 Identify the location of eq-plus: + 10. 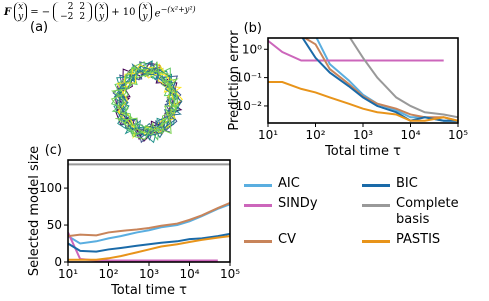
(123, 12).